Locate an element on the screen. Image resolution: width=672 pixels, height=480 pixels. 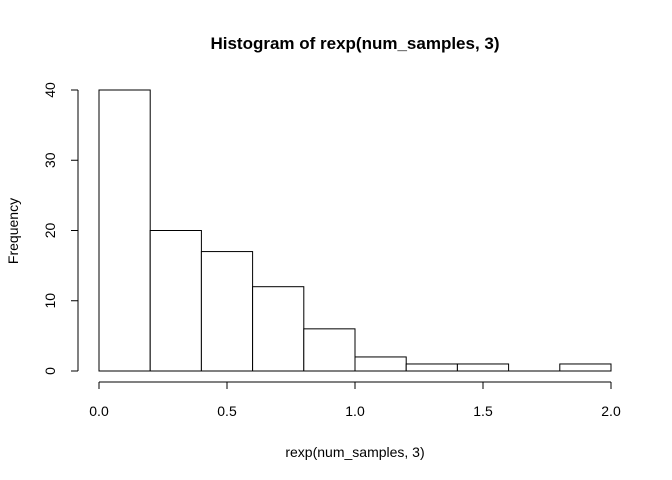
y-tick-label: 20 is located at coordinates (50, 231).